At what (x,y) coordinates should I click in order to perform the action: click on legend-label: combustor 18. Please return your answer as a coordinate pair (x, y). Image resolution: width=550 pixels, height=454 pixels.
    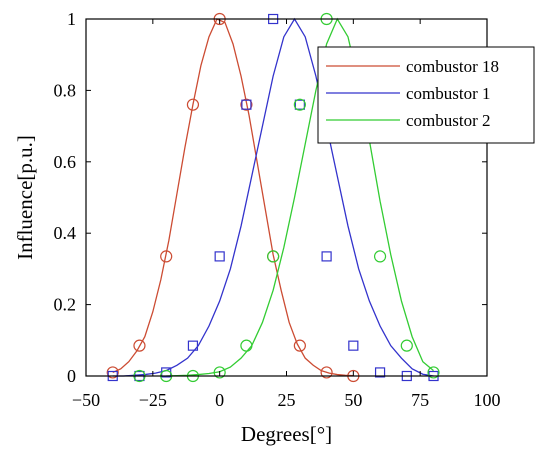
    Looking at the image, I should click on (452, 66).